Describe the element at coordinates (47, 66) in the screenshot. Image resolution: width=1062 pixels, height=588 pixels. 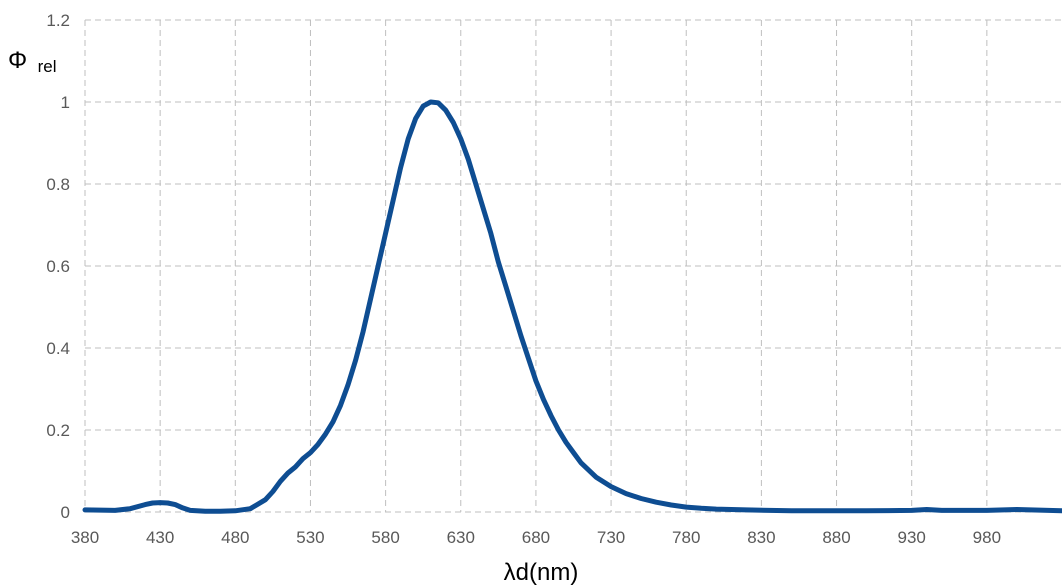
I see `y-axis-title-sub: rel` at that location.